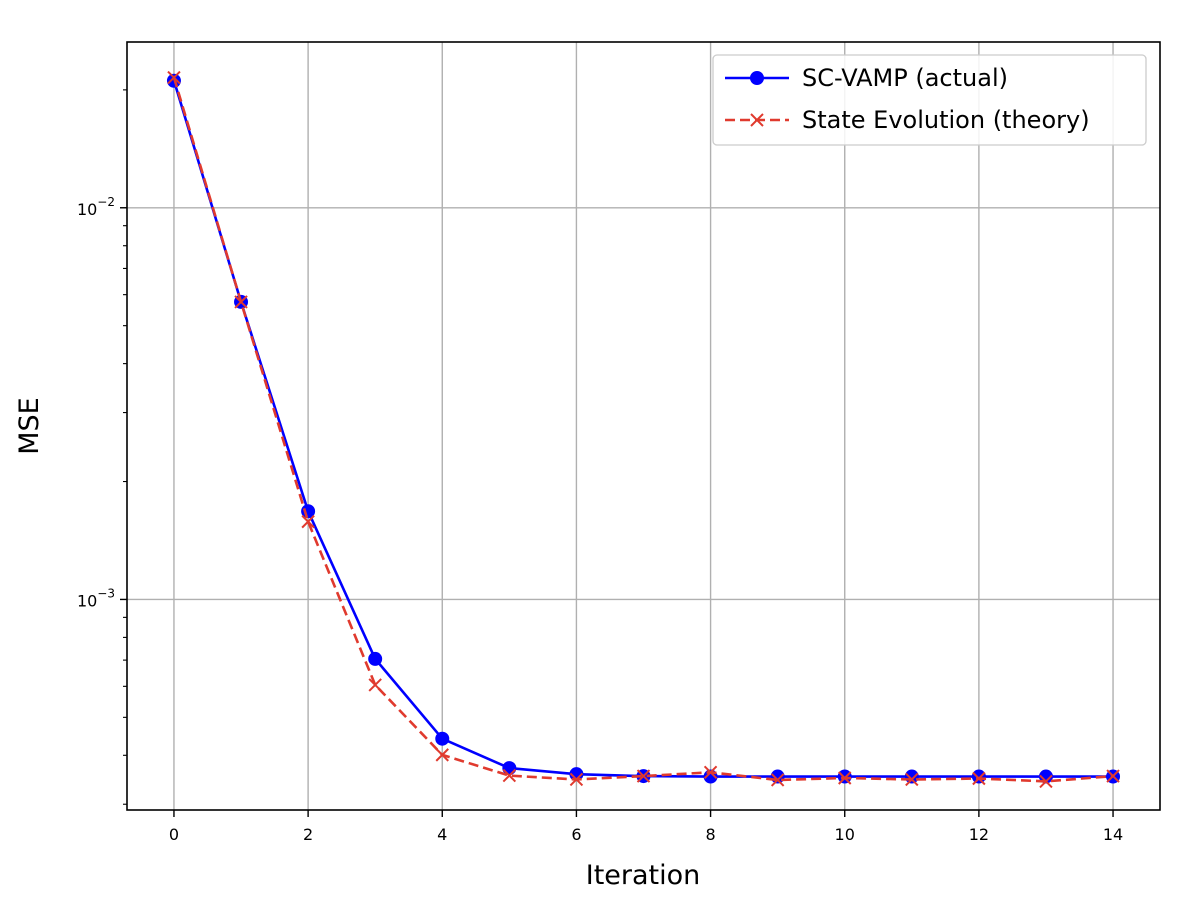  I want to click on y-axis-title: MSE, so click(29, 426).